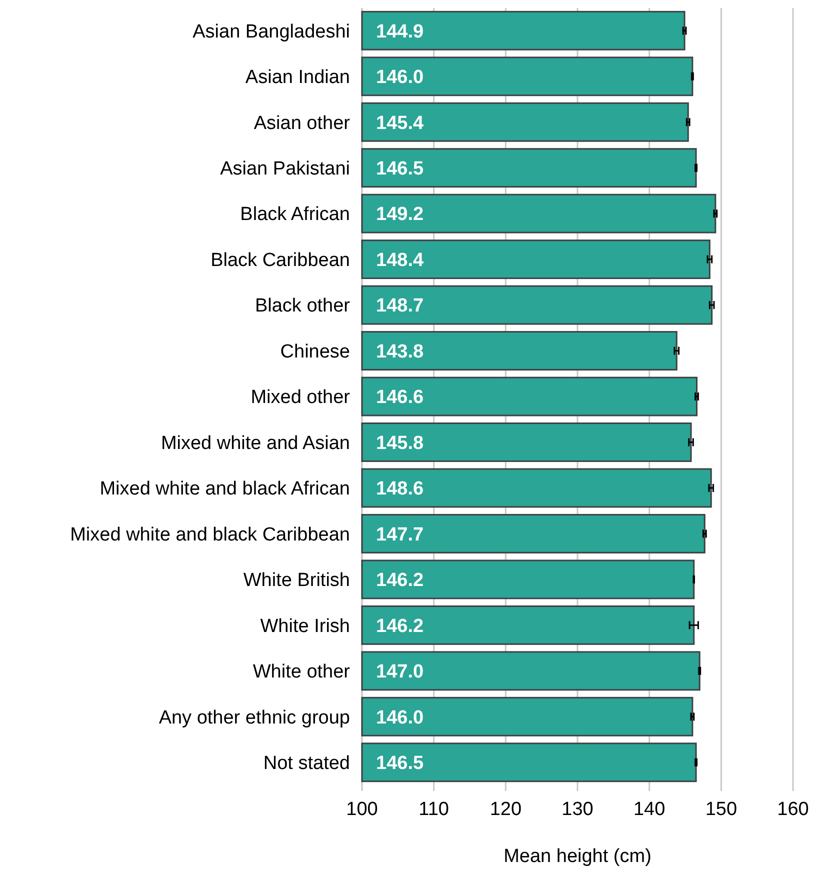 Image resolution: width=815 pixels, height=877 pixels. Describe the element at coordinates (506, 809) in the screenshot. I see `x-tick-label: 120` at that location.